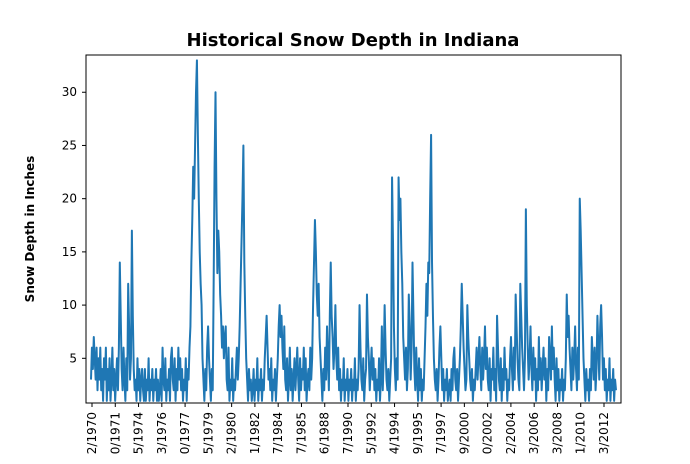 This screenshot has width=690, height=464. Describe the element at coordinates (69, 92) in the screenshot. I see `y-tick-label: 30` at that location.